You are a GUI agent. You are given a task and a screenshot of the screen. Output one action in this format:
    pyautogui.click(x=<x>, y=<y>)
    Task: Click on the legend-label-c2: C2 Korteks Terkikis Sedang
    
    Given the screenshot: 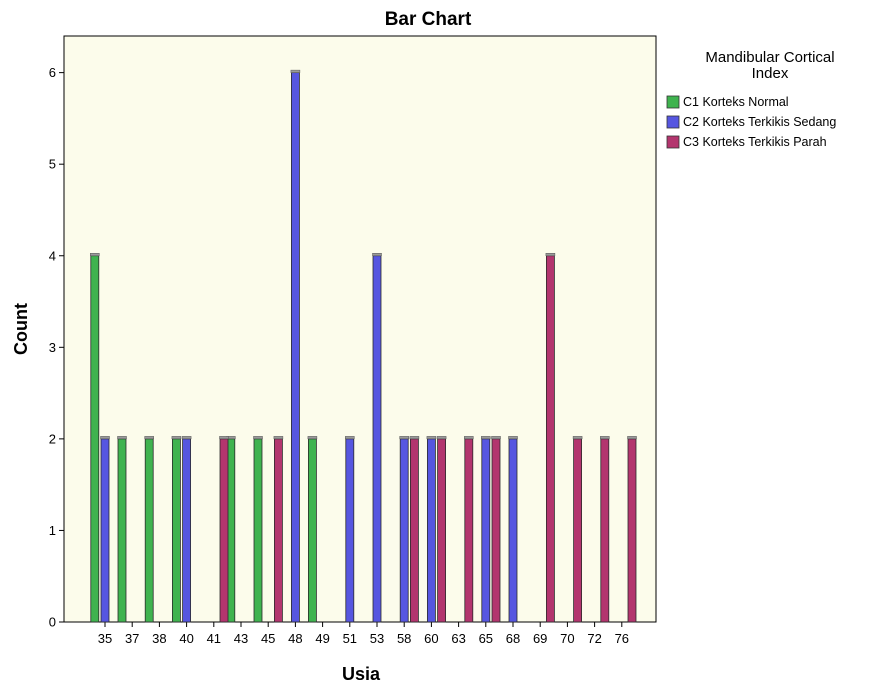 What is the action you would take?
    pyautogui.click(x=759, y=122)
    